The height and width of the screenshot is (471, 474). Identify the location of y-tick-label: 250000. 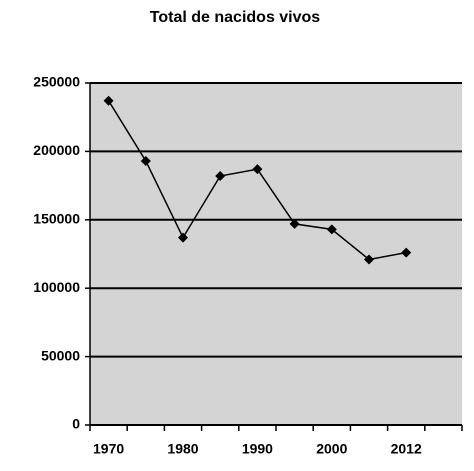
(56, 82).